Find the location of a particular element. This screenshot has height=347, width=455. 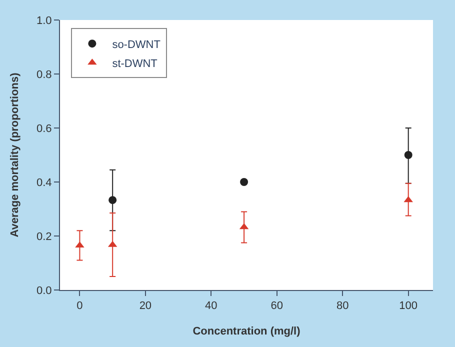

x-tick-label: 40 is located at coordinates (211, 306).